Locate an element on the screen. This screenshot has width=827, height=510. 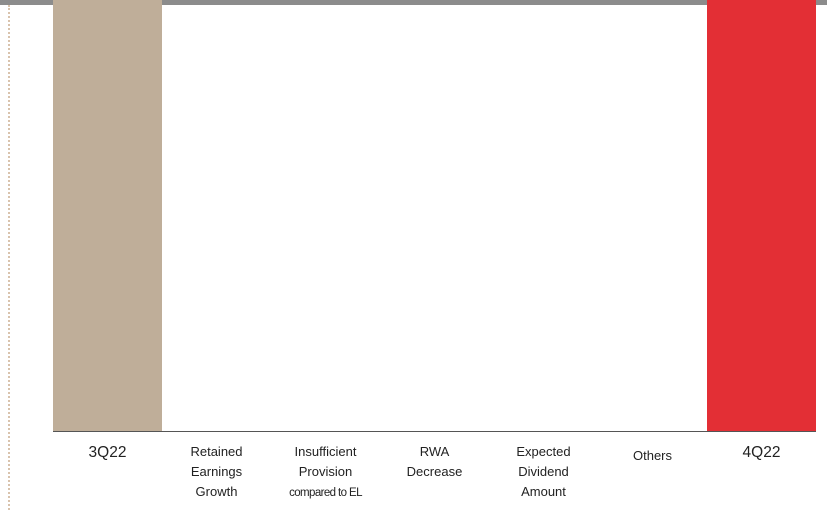
category-label-0: 3Q22 is located at coordinates (108, 452).